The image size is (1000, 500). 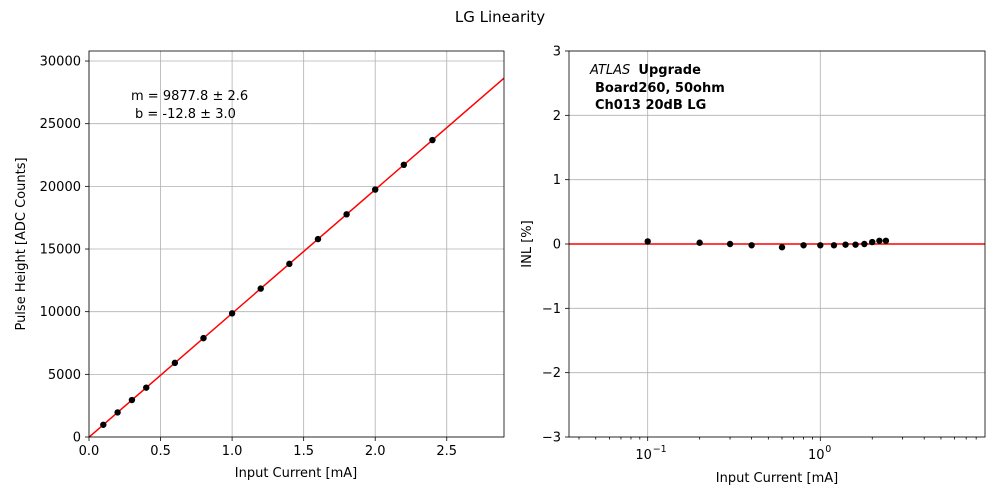 I want to click on x-tick-exponent: 0, so click(x=828, y=449).